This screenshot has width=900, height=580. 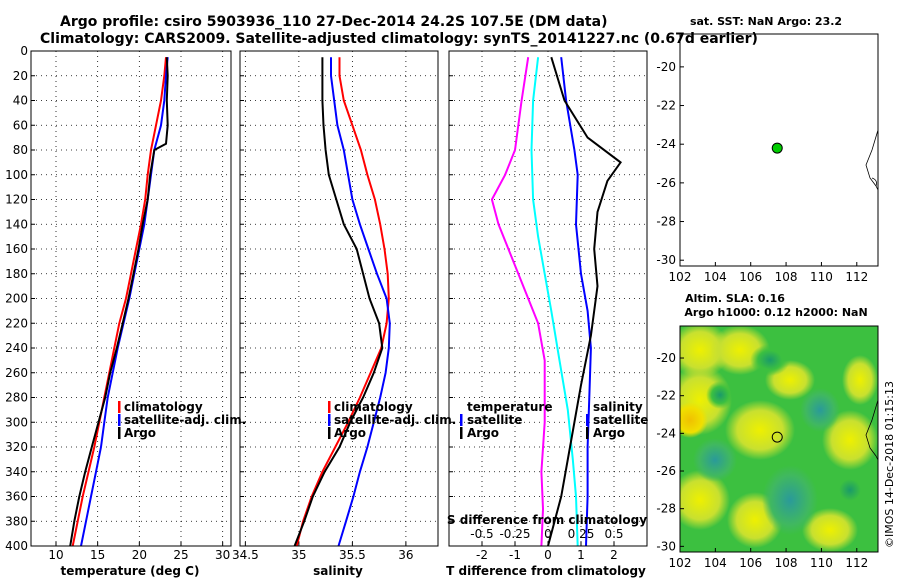 What do you see at coordinates (16, 422) in the screenshot?
I see `y-tick-label: 300` at bounding box center [16, 422].